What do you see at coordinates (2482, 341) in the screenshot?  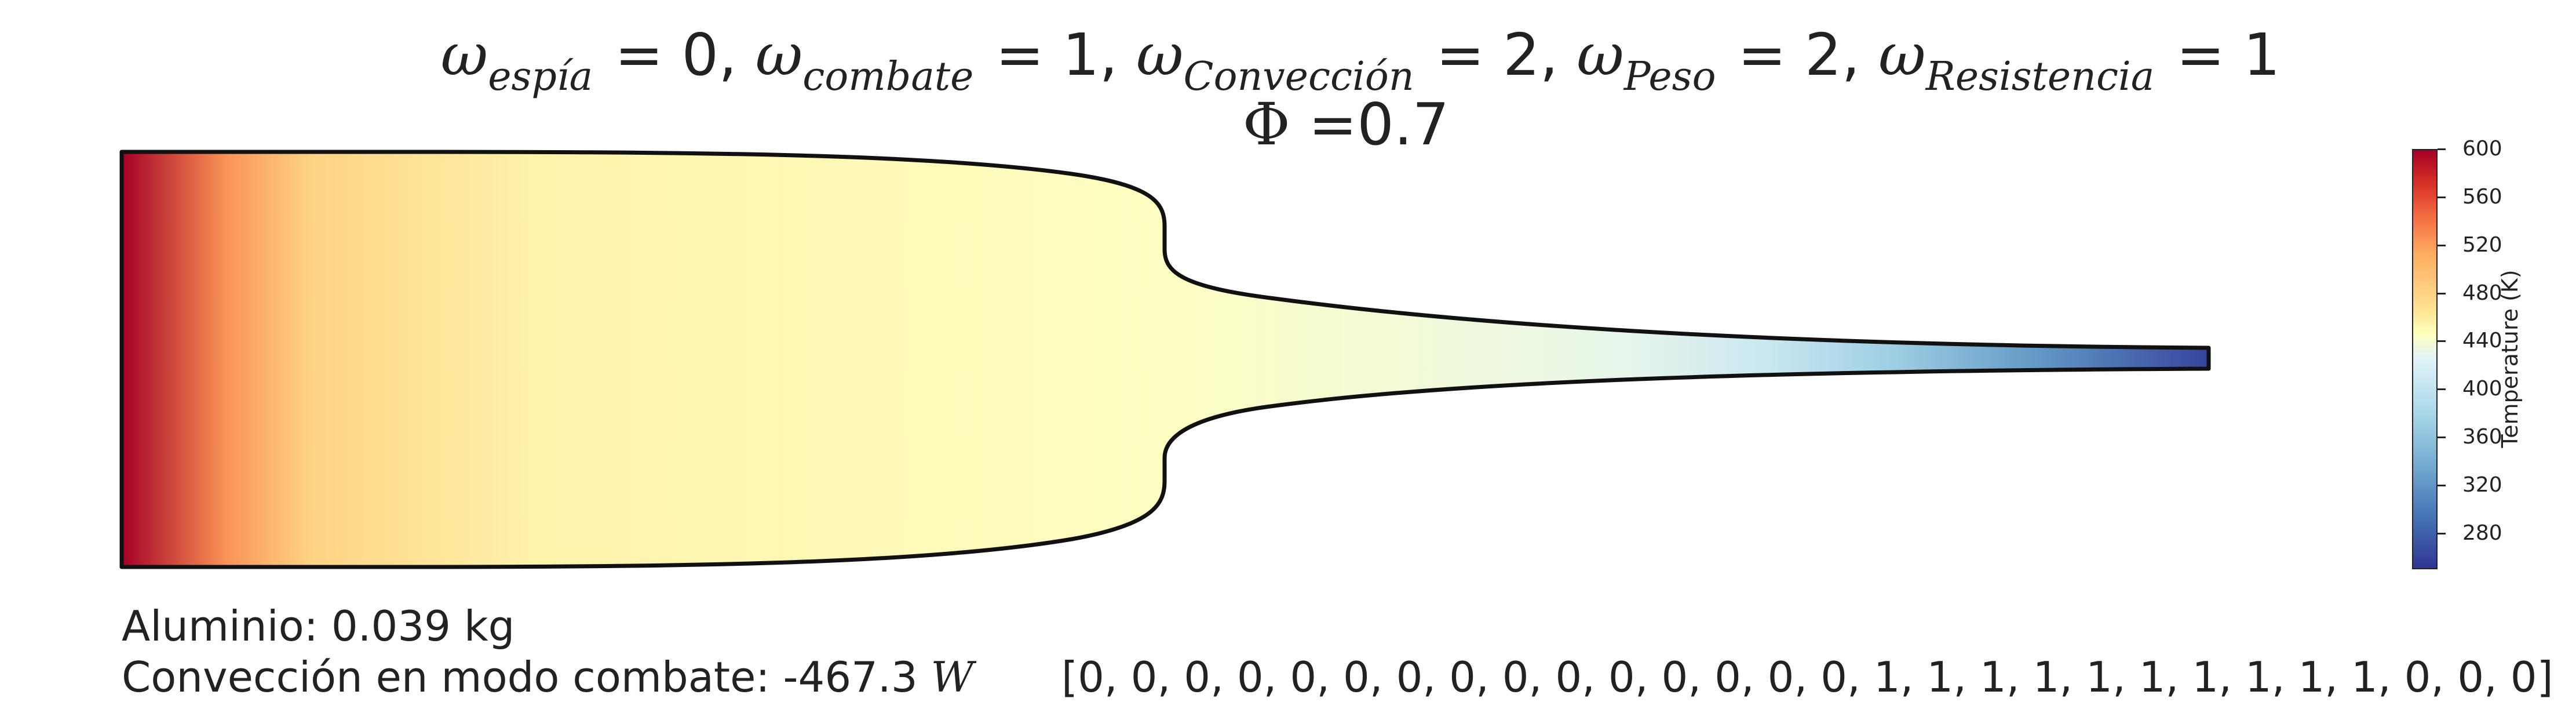 I see `colorbar-tick-label: 440` at bounding box center [2482, 341].